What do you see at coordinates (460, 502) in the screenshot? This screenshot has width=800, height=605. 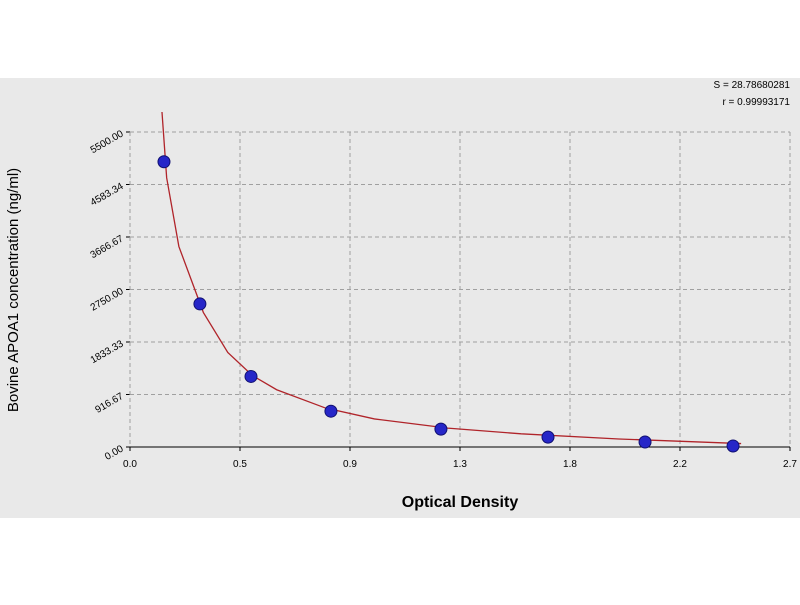 I see `x-axis-title: Optical Density` at bounding box center [460, 502].